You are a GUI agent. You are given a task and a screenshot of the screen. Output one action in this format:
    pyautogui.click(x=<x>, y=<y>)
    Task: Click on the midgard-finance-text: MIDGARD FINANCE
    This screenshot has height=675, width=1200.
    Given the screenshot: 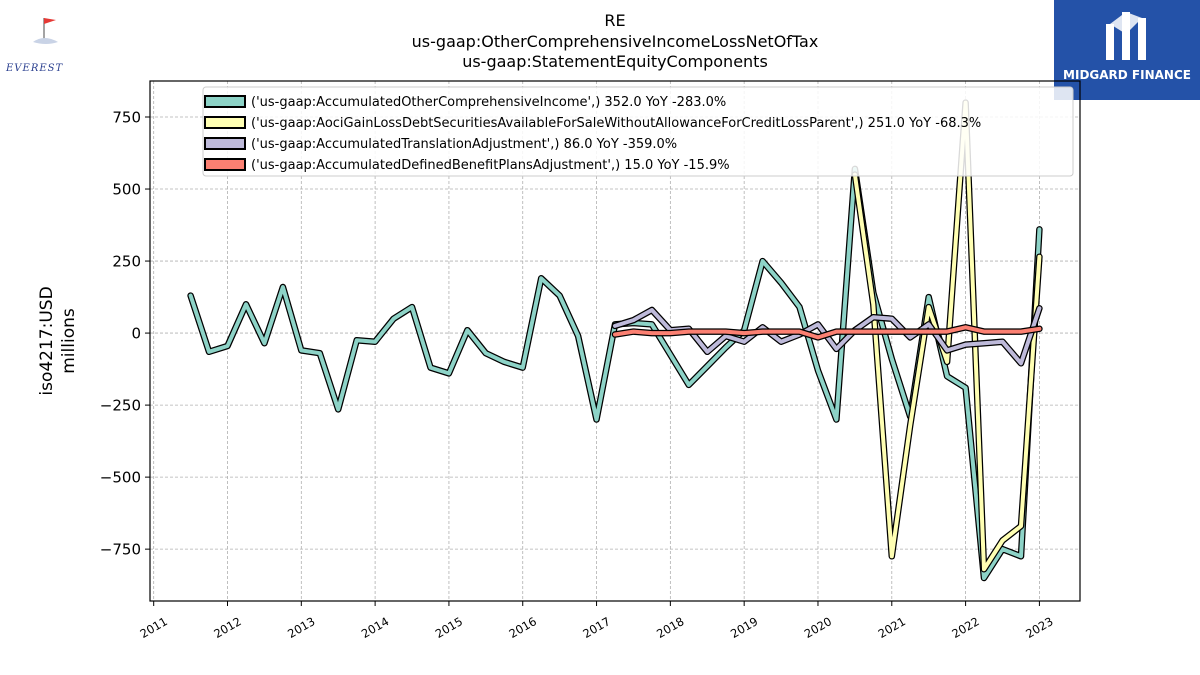 What is the action you would take?
    pyautogui.click(x=1127, y=75)
    